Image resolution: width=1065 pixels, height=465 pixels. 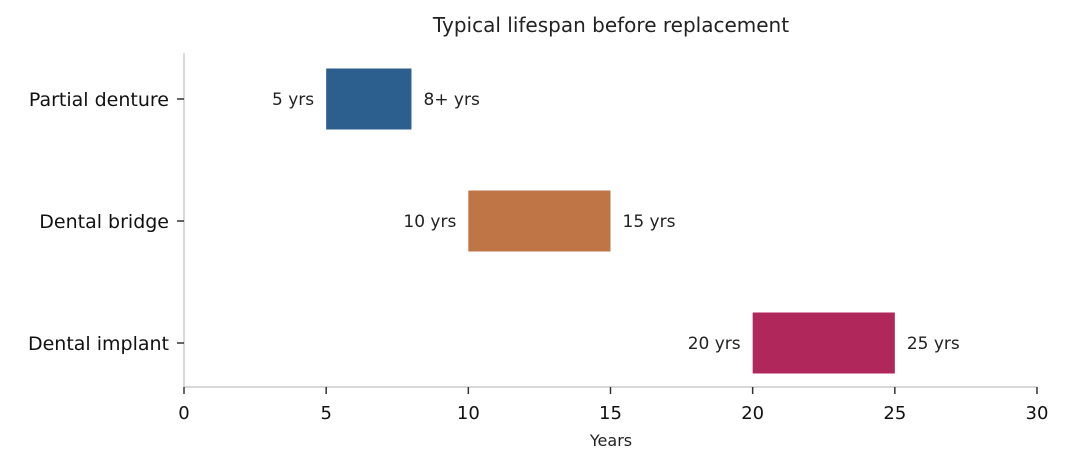 What do you see at coordinates (451, 100) in the screenshot?
I see `range-end-label: 8+ yrs` at bounding box center [451, 100].